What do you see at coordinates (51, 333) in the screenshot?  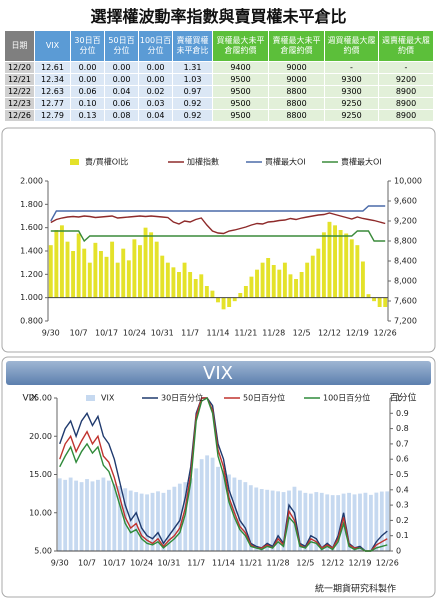 I see `x-tick-label: 9/30` at bounding box center [51, 333].